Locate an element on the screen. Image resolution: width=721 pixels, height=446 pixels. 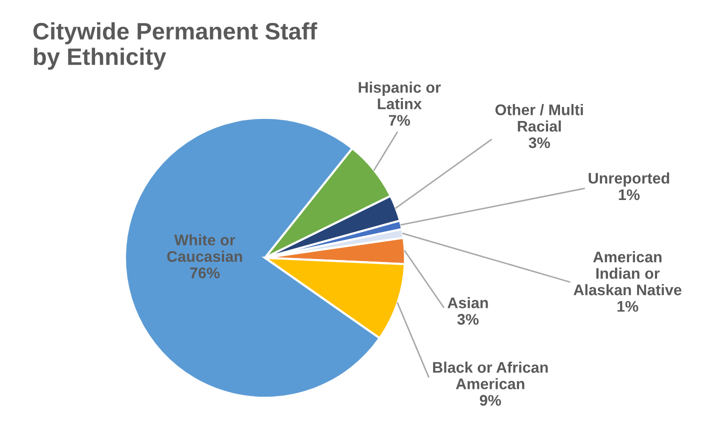
slice-label: American Indian or Alaskan Native is located at coordinates (628, 273).